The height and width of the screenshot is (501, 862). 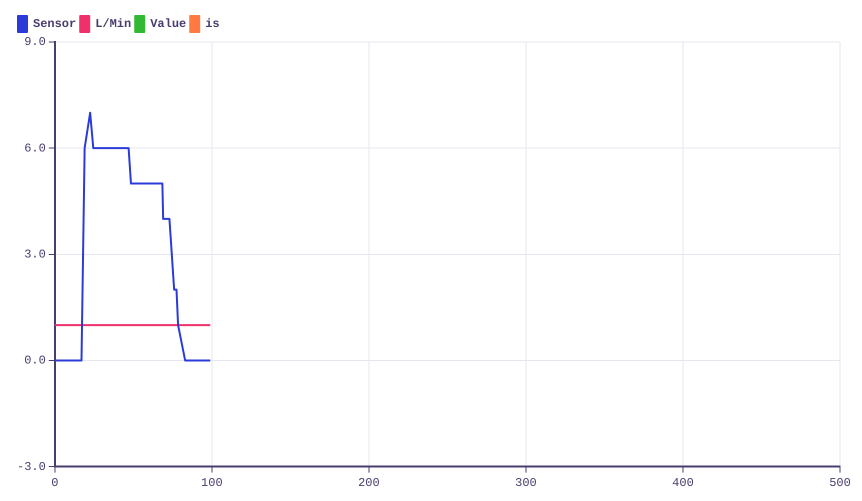 What do you see at coordinates (54, 483) in the screenshot?
I see `x-tick-label: 0` at bounding box center [54, 483].